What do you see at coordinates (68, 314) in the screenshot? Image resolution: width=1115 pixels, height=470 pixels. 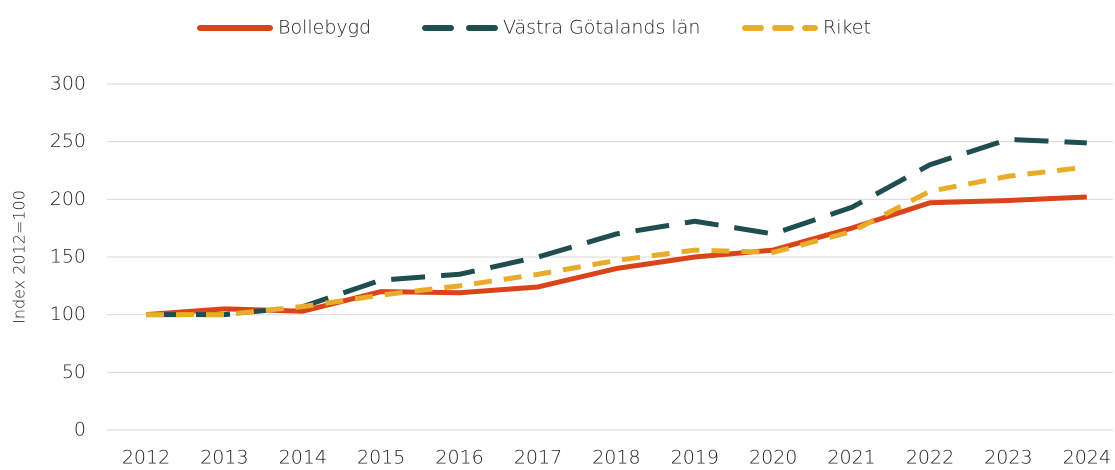 I see `y-tick-label: 100` at bounding box center [68, 314].